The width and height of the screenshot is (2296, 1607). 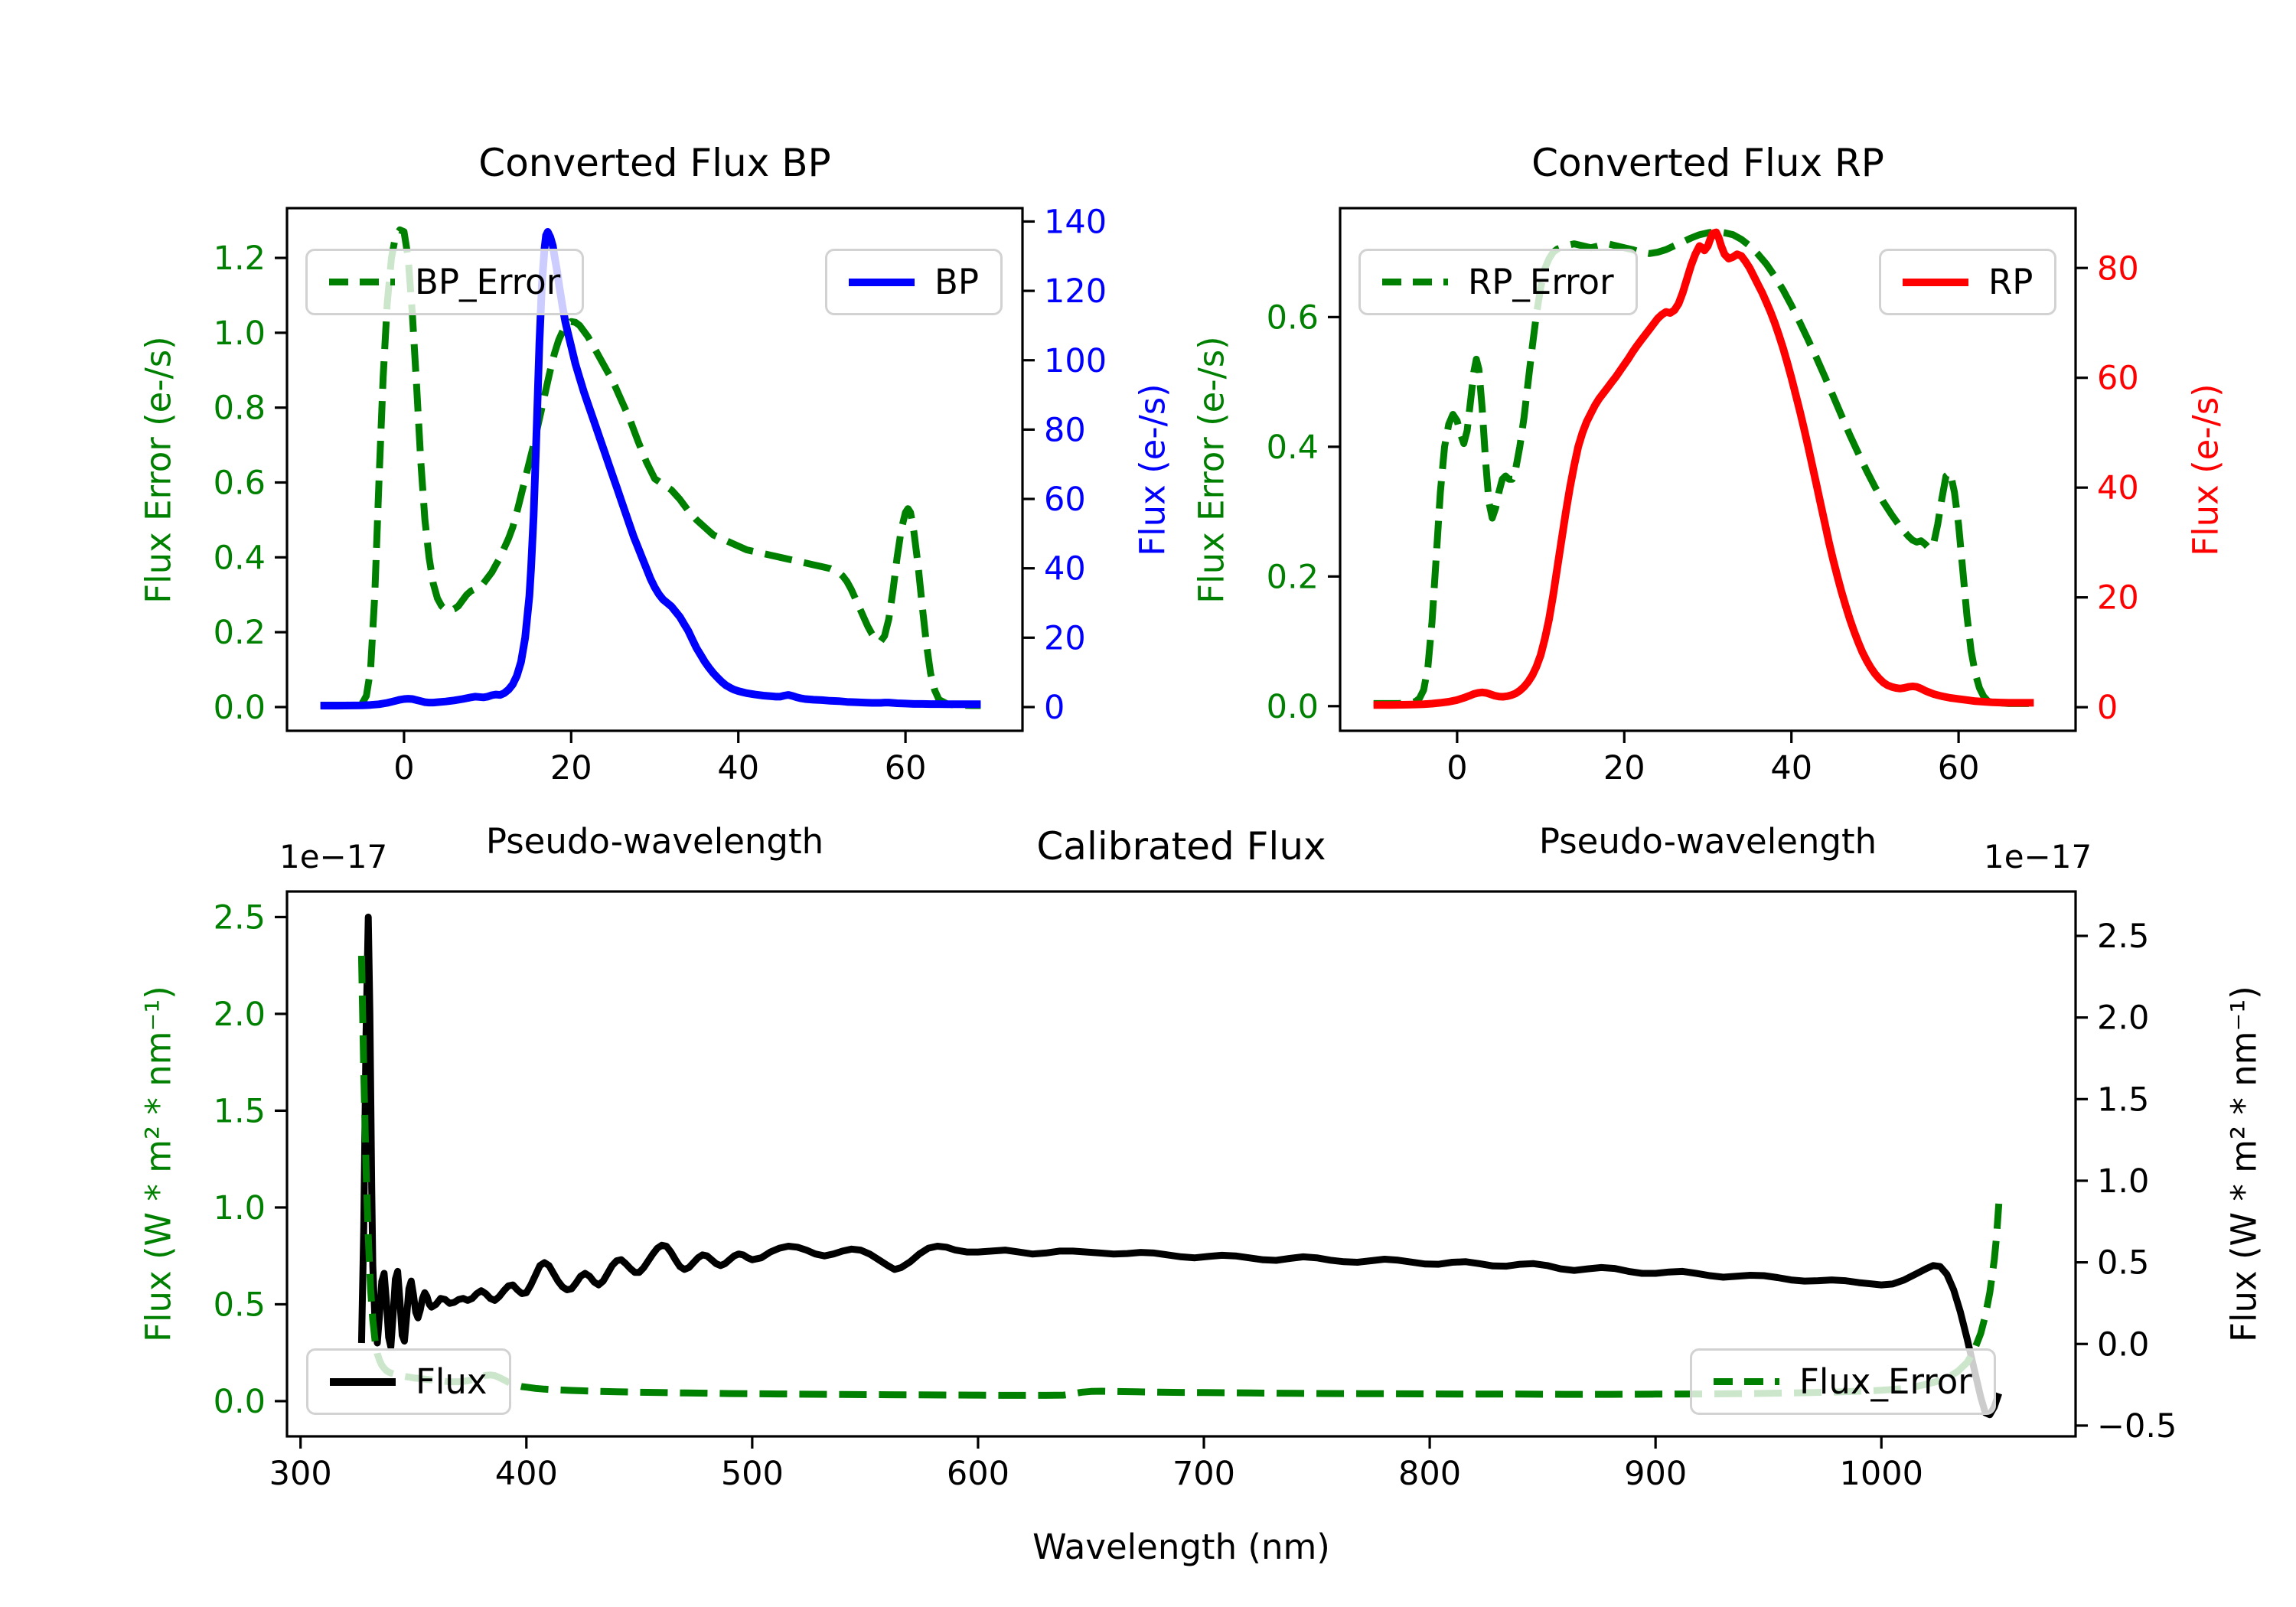 I want to click on bp-legend-label: BP, so click(x=957, y=282).